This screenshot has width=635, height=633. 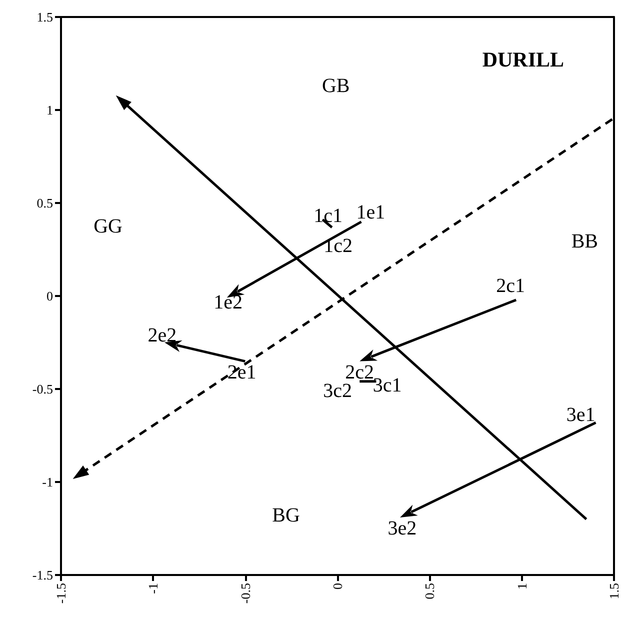 What do you see at coordinates (245, 593) in the screenshot?
I see `x-tick-label: -0.5` at bounding box center [245, 593].